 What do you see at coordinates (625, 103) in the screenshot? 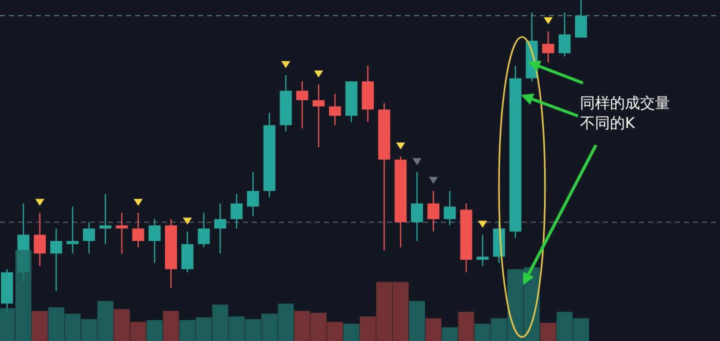
I see `annotation: 同样的成交量` at bounding box center [625, 103].